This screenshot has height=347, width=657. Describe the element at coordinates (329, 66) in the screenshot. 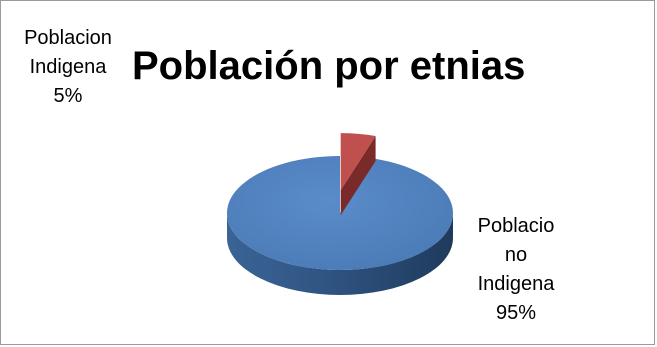

I see `chart-title: Población por etnias` at that location.